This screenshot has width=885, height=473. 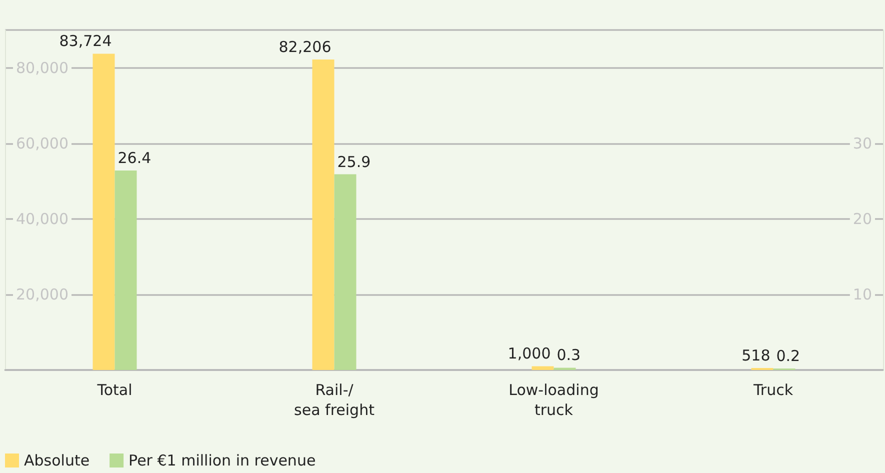 What do you see at coordinates (553, 400) in the screenshot?
I see `x-tick-label: Low-loading truck` at bounding box center [553, 400].